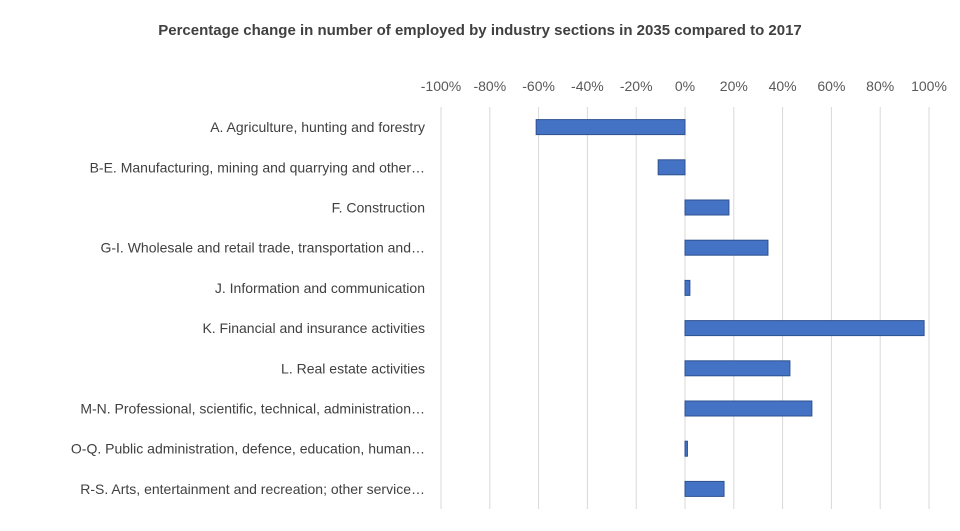  I want to click on x-tick-label: 40%, so click(783, 86).